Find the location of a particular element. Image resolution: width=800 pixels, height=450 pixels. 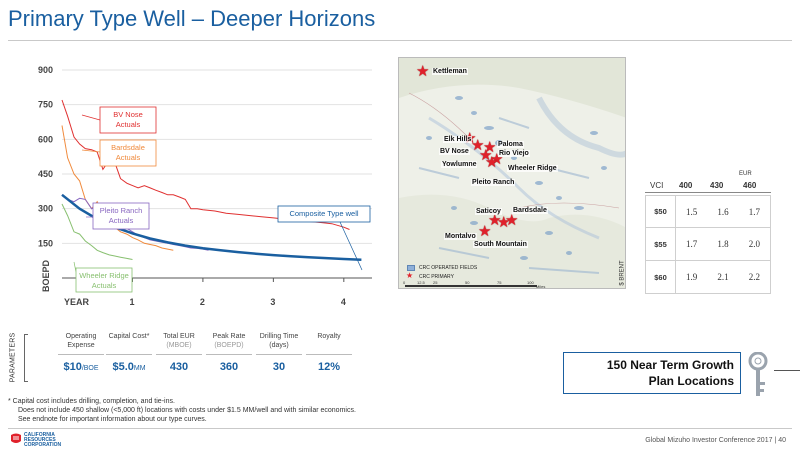

map-label-bardsdale: Bardsdale is located at coordinates (530, 210).